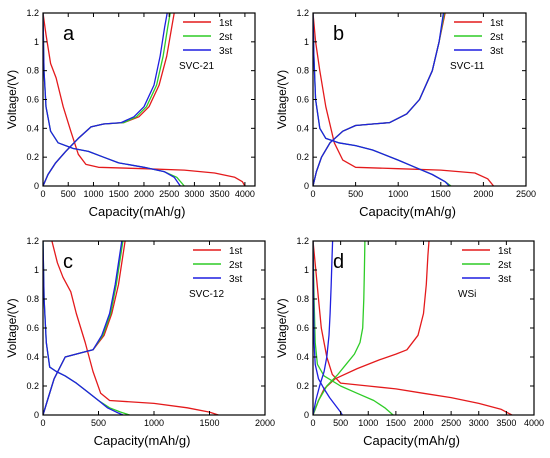 The height and width of the screenshot is (458, 550). I want to click on sample-label: SVC-12, so click(206, 294).